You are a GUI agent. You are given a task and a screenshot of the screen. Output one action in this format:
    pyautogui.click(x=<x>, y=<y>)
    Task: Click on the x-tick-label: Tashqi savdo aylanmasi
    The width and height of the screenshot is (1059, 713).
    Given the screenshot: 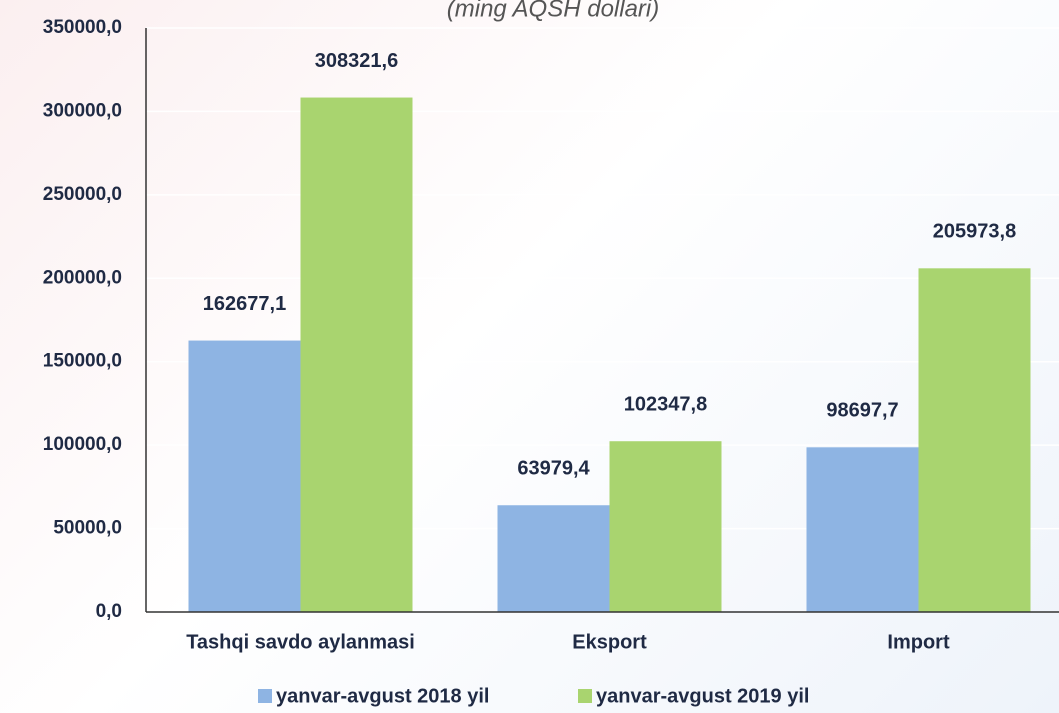 What is the action you would take?
    pyautogui.click(x=300, y=642)
    